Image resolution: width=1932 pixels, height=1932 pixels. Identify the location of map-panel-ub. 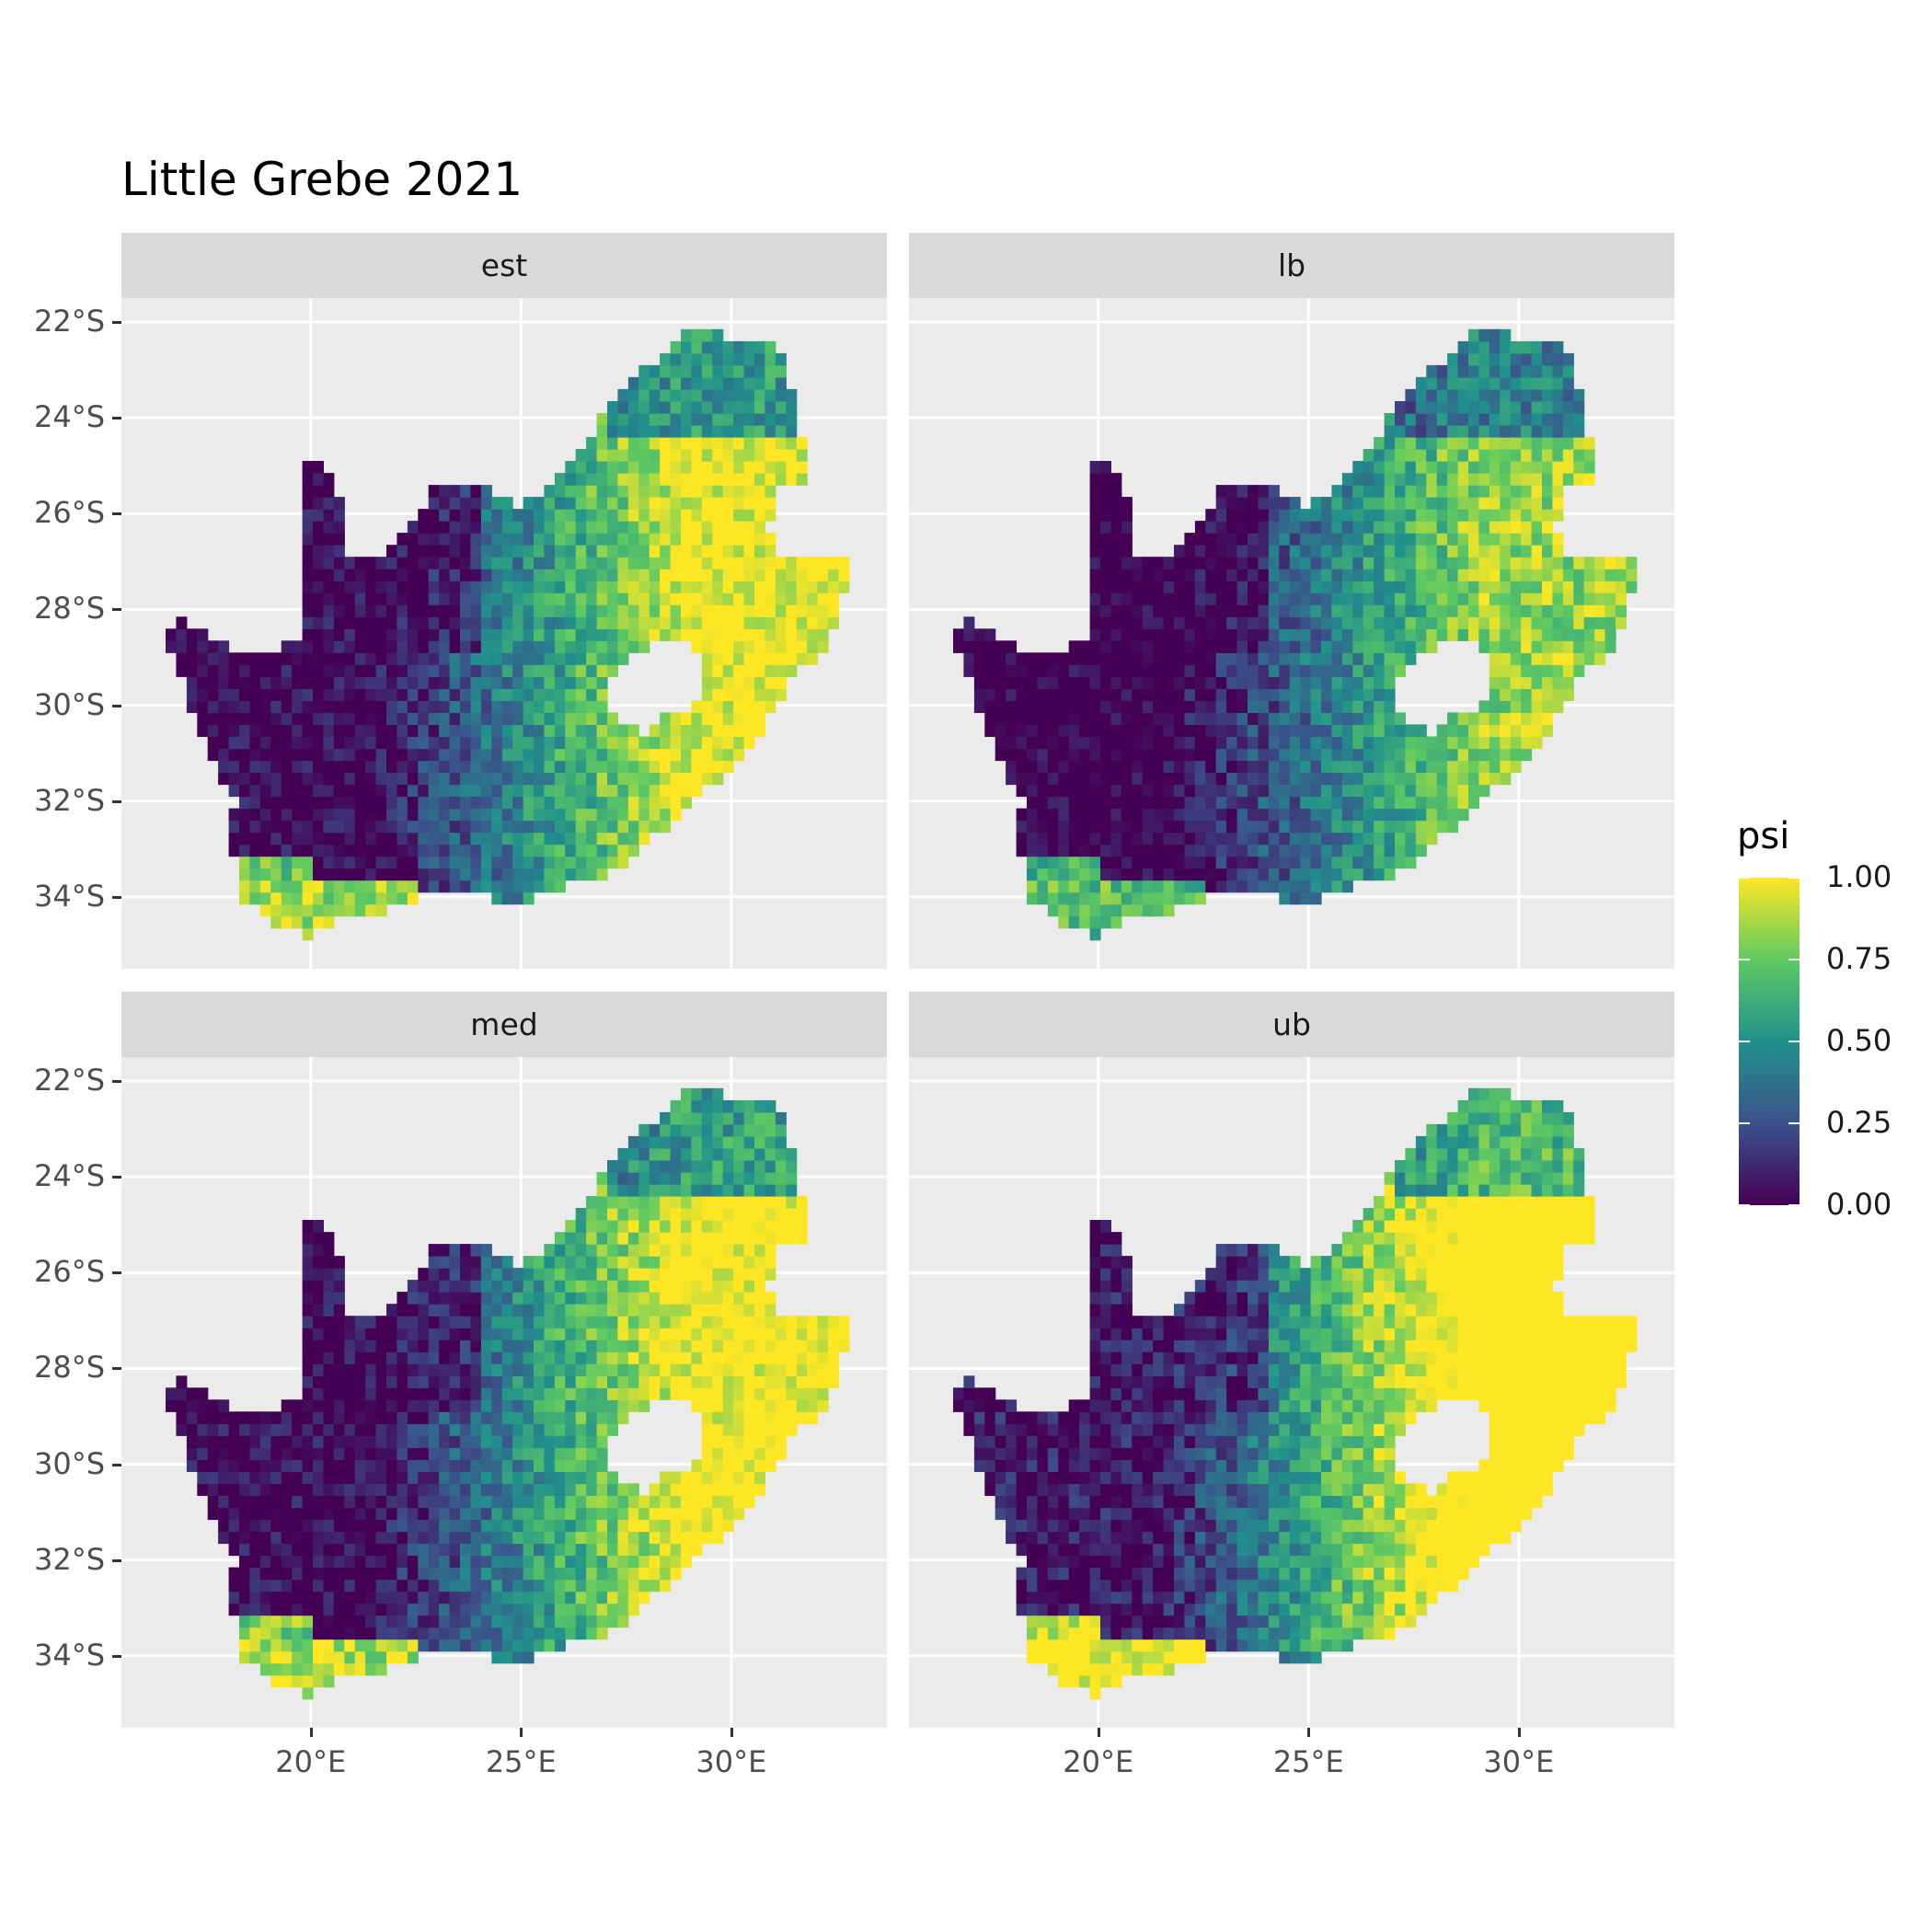
(1291, 1392).